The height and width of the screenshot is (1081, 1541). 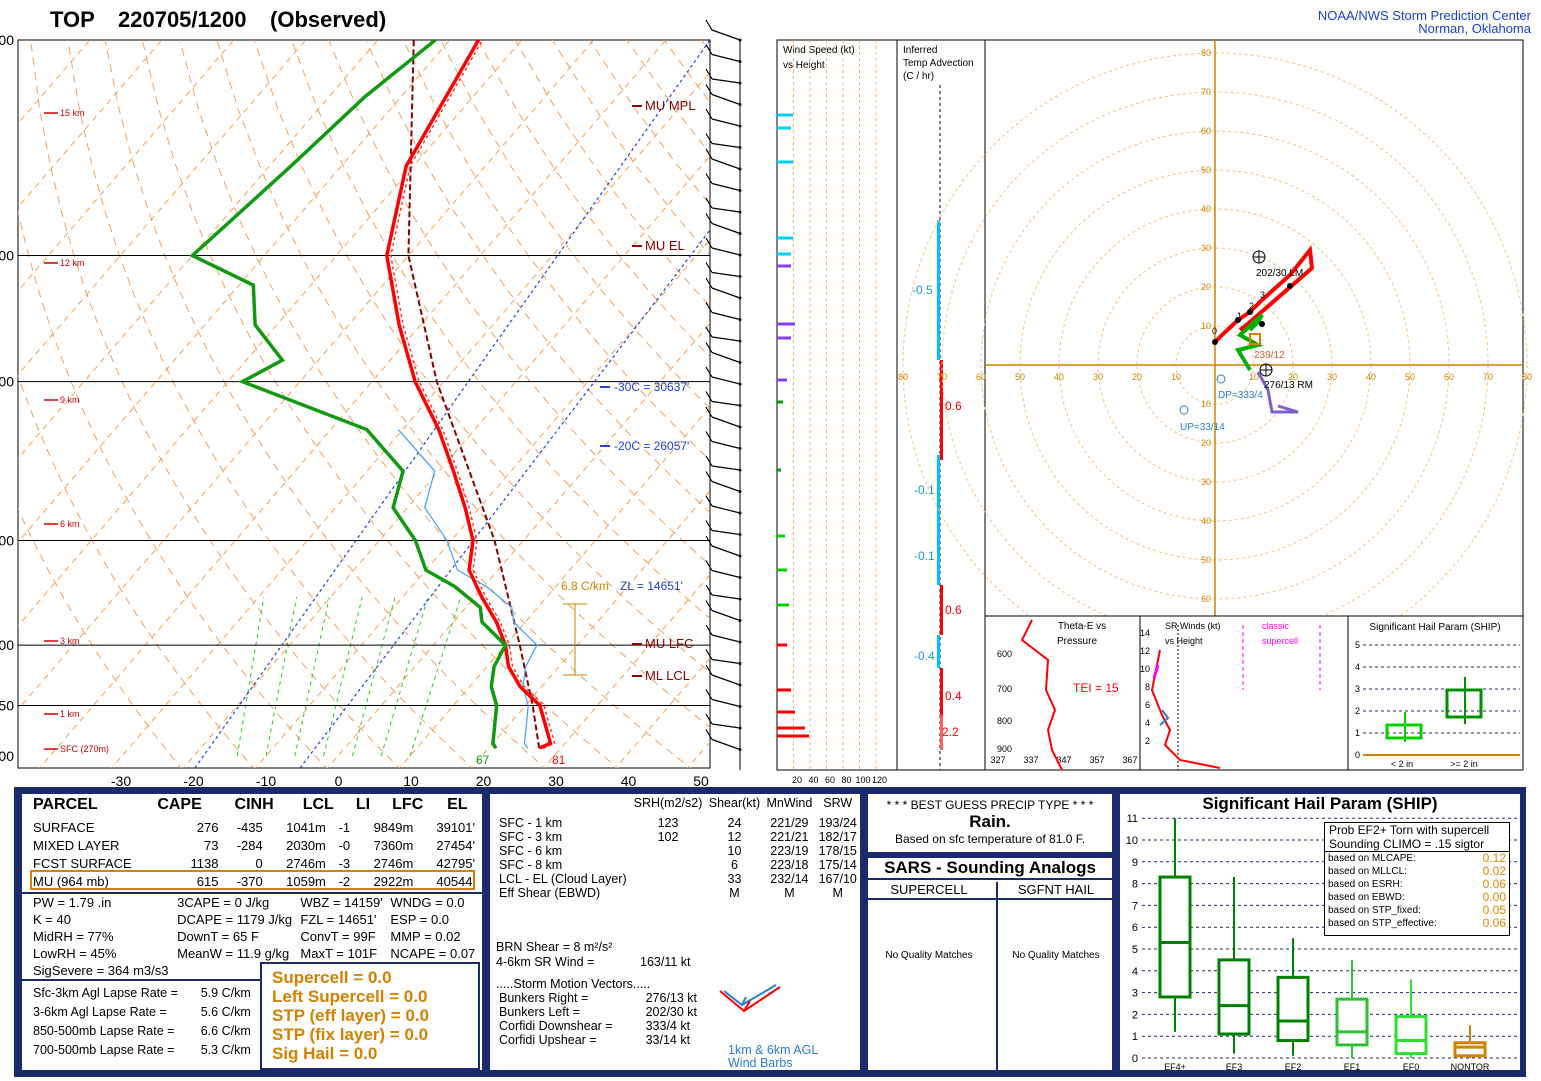 What do you see at coordinates (990, 821) in the screenshot?
I see `precip-value: Rain.` at bounding box center [990, 821].